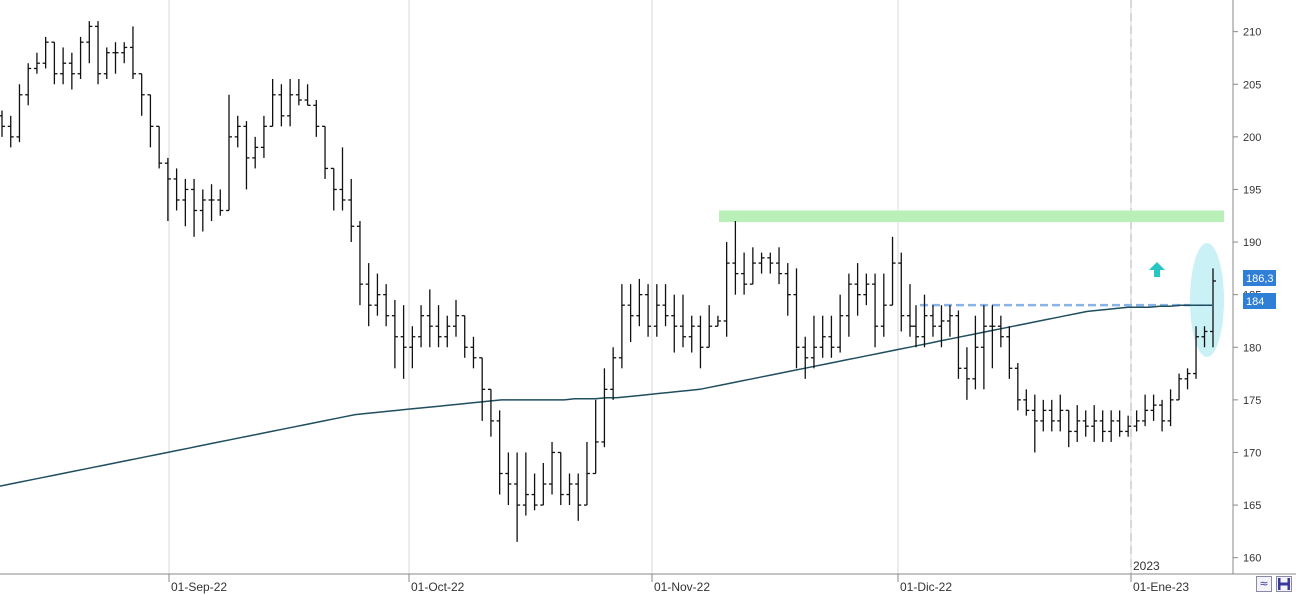 The width and height of the screenshot is (1296, 595). I want to click on y-axis-ticks: 160165170175180185190195200205210, so click(1247, 296).